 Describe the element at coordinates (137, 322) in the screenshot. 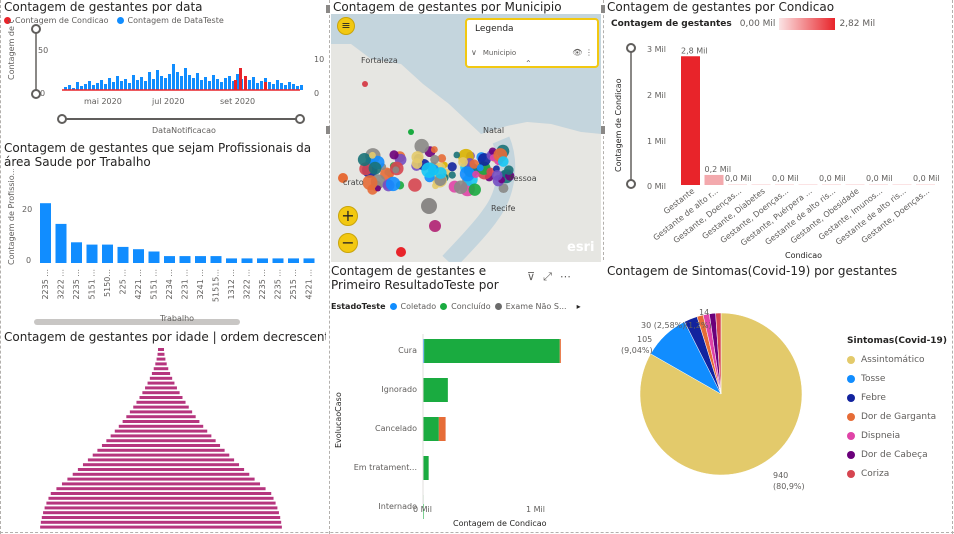

I see `horizontal-scrollbar` at that location.